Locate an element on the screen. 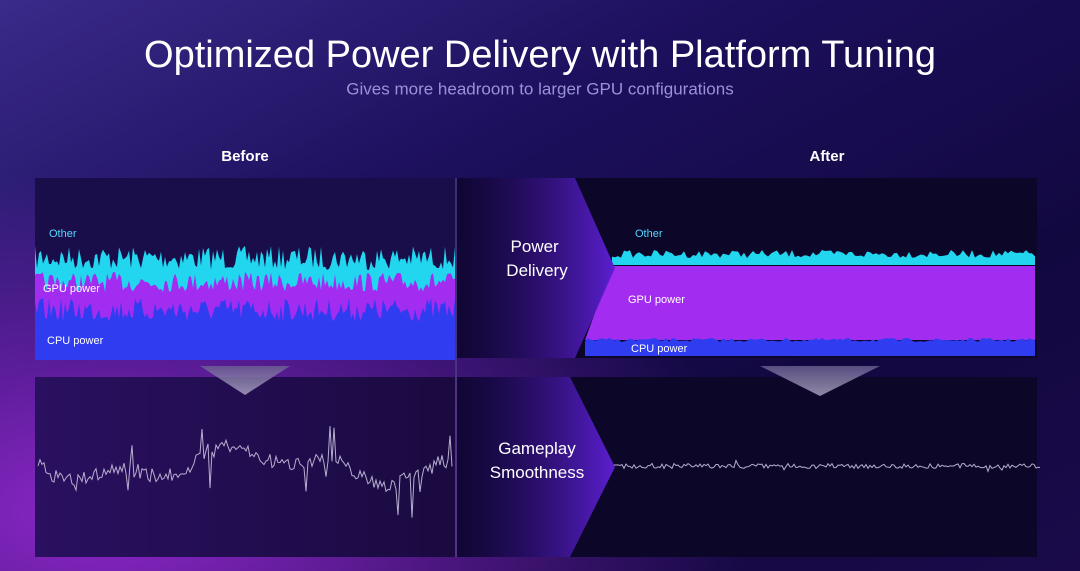  power-arrow-text: Power is located at coordinates (535, 246).